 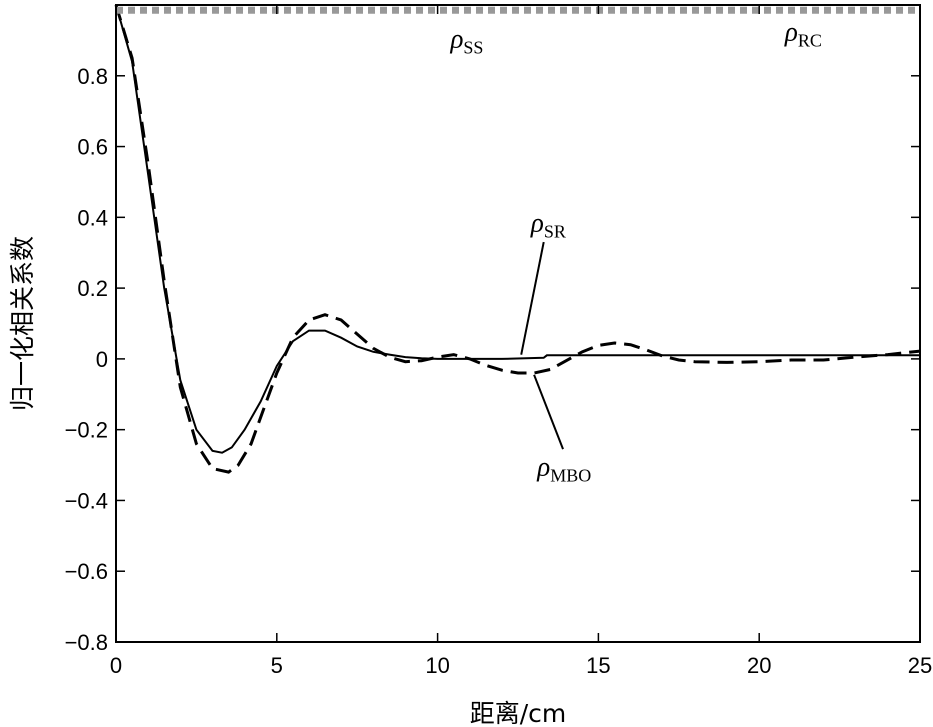 I want to click on y-tick-label: −0.4, so click(x=86, y=500).